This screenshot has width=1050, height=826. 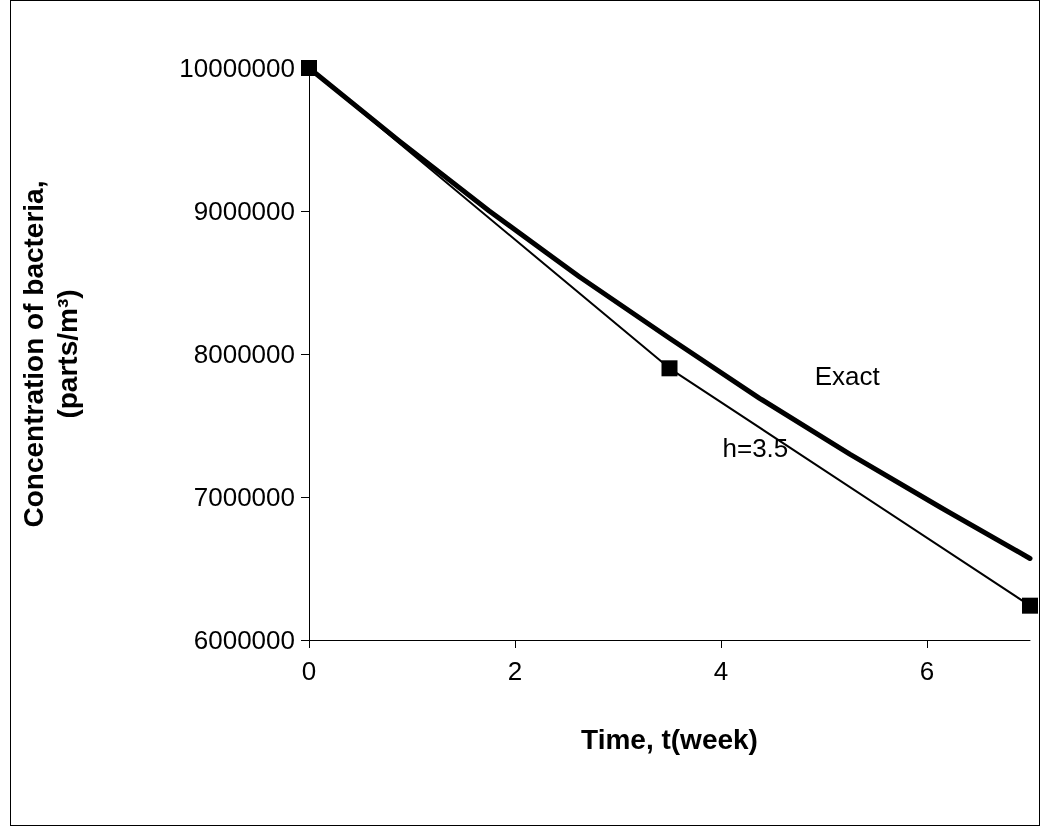 What do you see at coordinates (244, 640) in the screenshot?
I see `y-tick-label: 6000000` at bounding box center [244, 640].